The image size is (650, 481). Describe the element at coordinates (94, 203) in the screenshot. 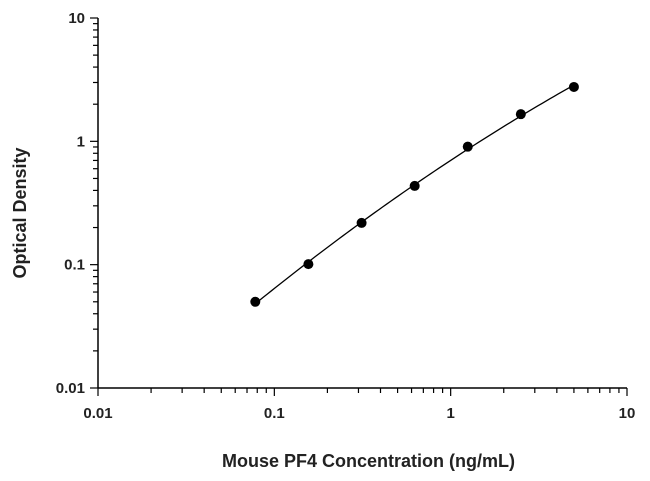

I see `y-axis-ticks` at that location.